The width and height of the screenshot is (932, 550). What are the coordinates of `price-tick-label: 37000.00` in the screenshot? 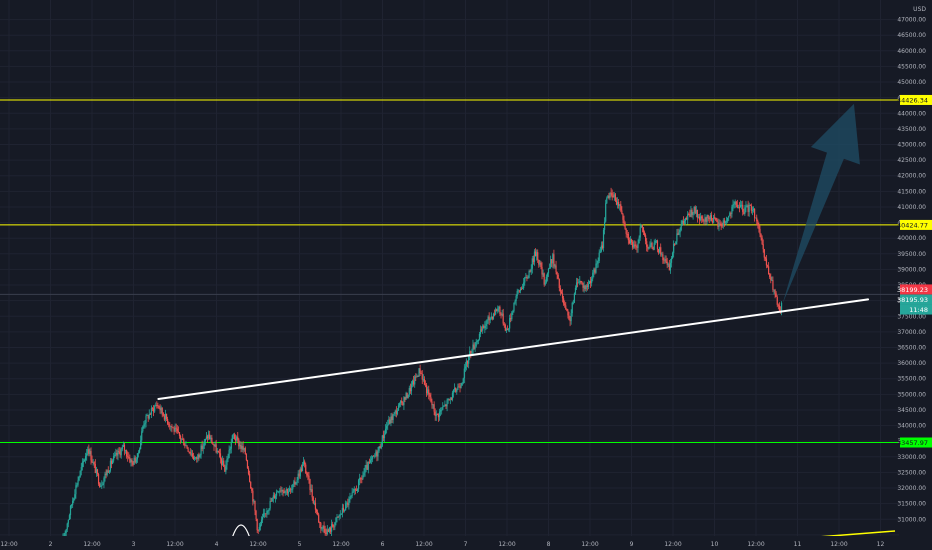 It's located at (911, 332).